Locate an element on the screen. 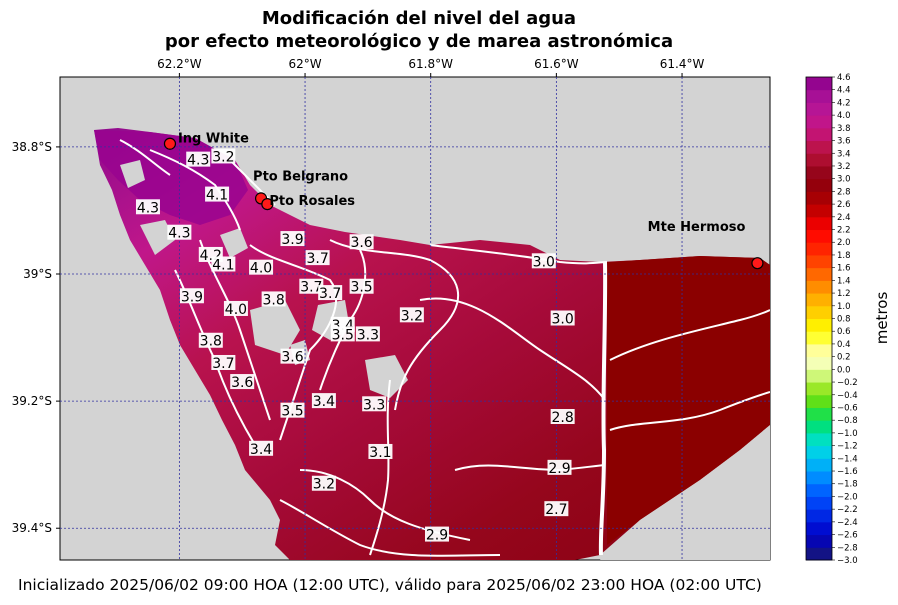  colorbar-tick-label: −1.6 is located at coordinates (847, 472).